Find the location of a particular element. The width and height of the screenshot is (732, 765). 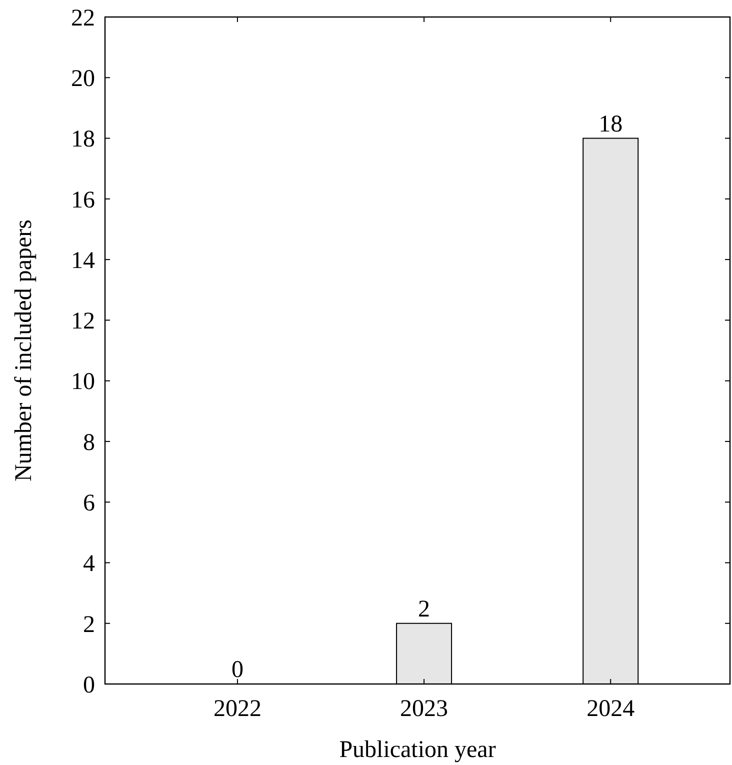

y-axis-title: Number of included papers is located at coordinates (24, 351).